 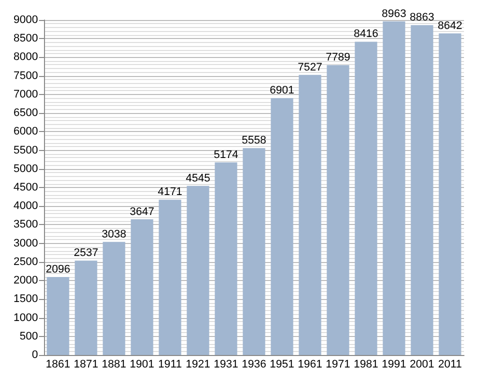 What do you see at coordinates (26, 113) in the screenshot?
I see `y-tick-label: 6500` at bounding box center [26, 113].